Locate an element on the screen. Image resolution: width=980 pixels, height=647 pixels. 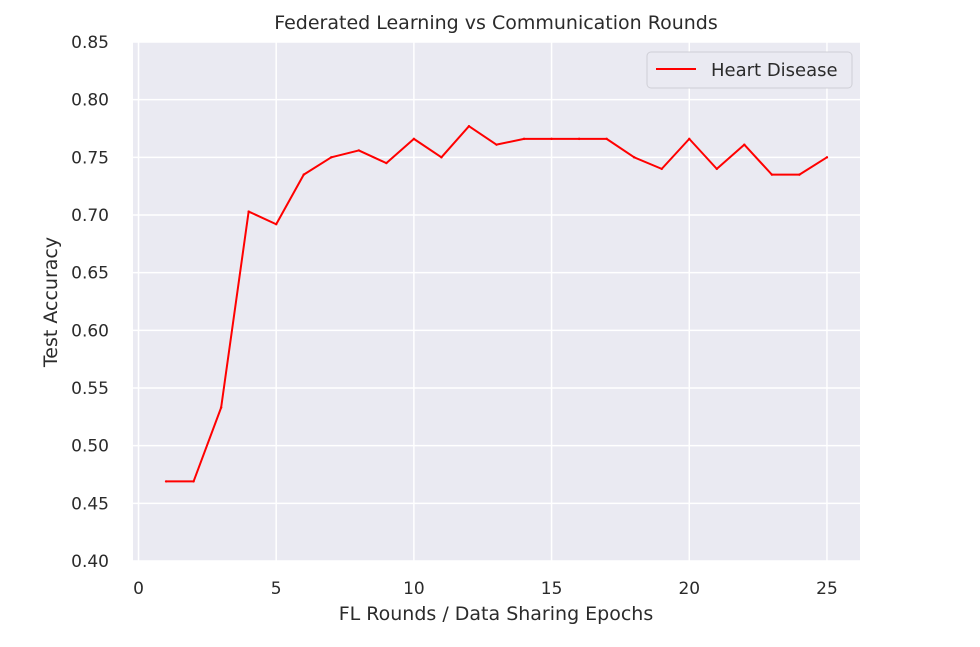
y-tick-label: 0.80 is located at coordinates (90, 101).